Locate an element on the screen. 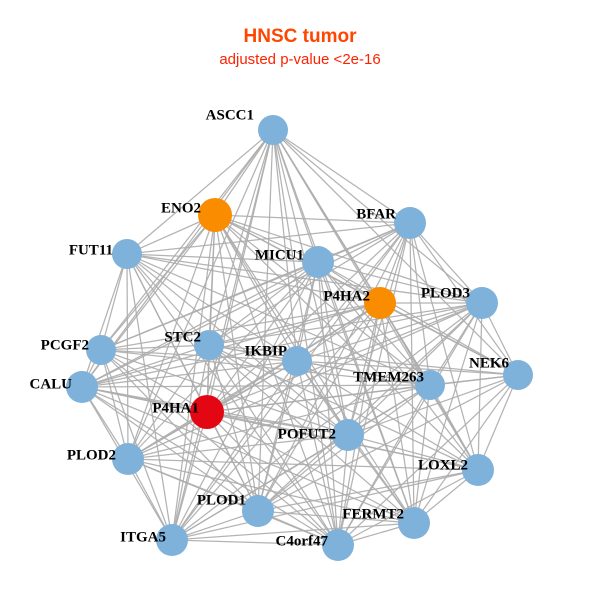 Image resolution: width=600 pixels, height=600 pixels. network-node-label-p4ha1: P4HA1 is located at coordinates (175, 408).